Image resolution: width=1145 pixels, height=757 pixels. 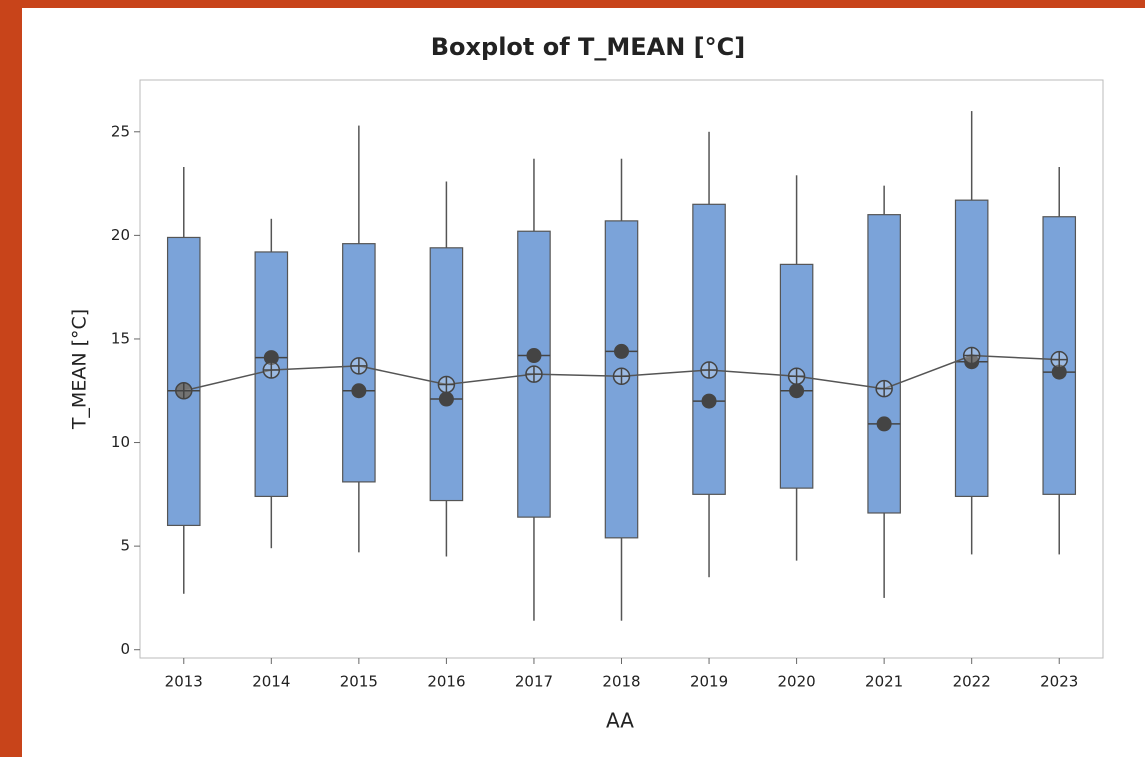 I want to click on x-tick-label: 2018, so click(x=621, y=682).